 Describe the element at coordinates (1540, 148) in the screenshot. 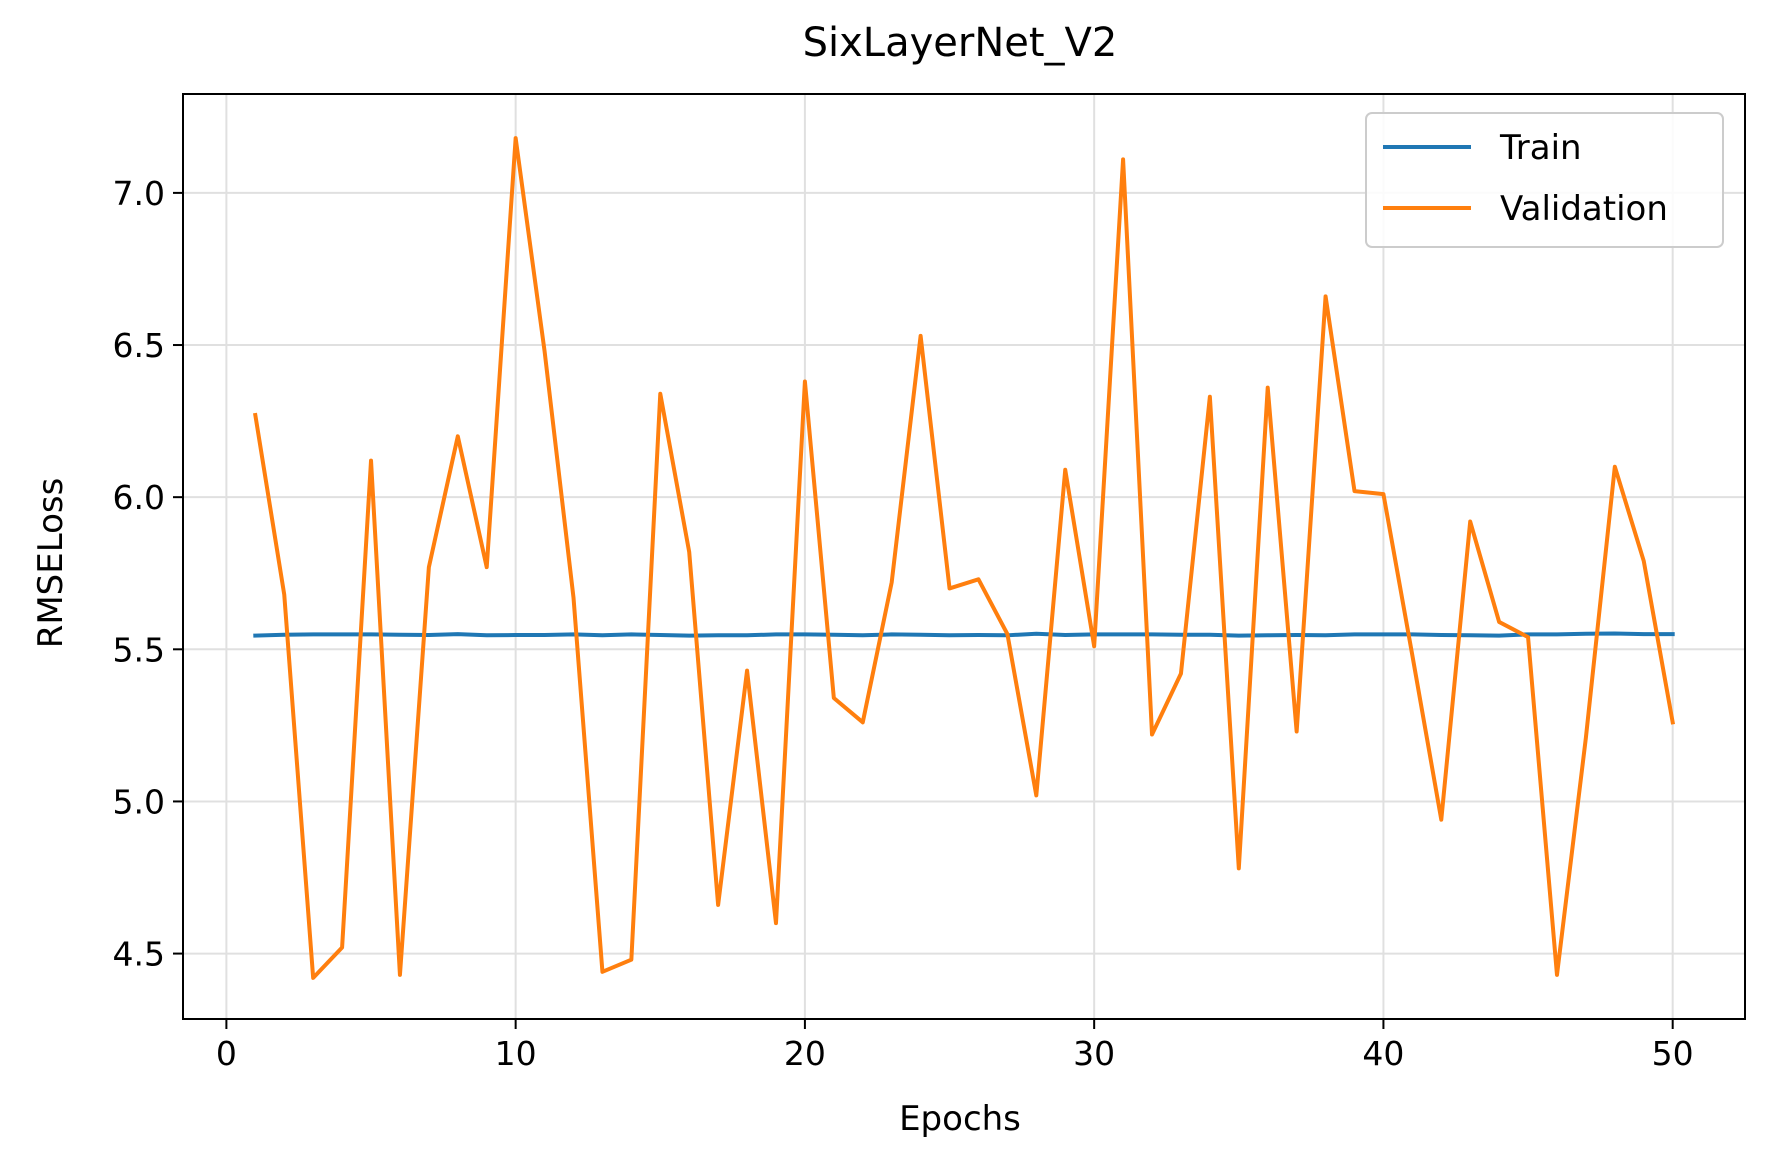

I see `legend-label-train: Train` at that location.